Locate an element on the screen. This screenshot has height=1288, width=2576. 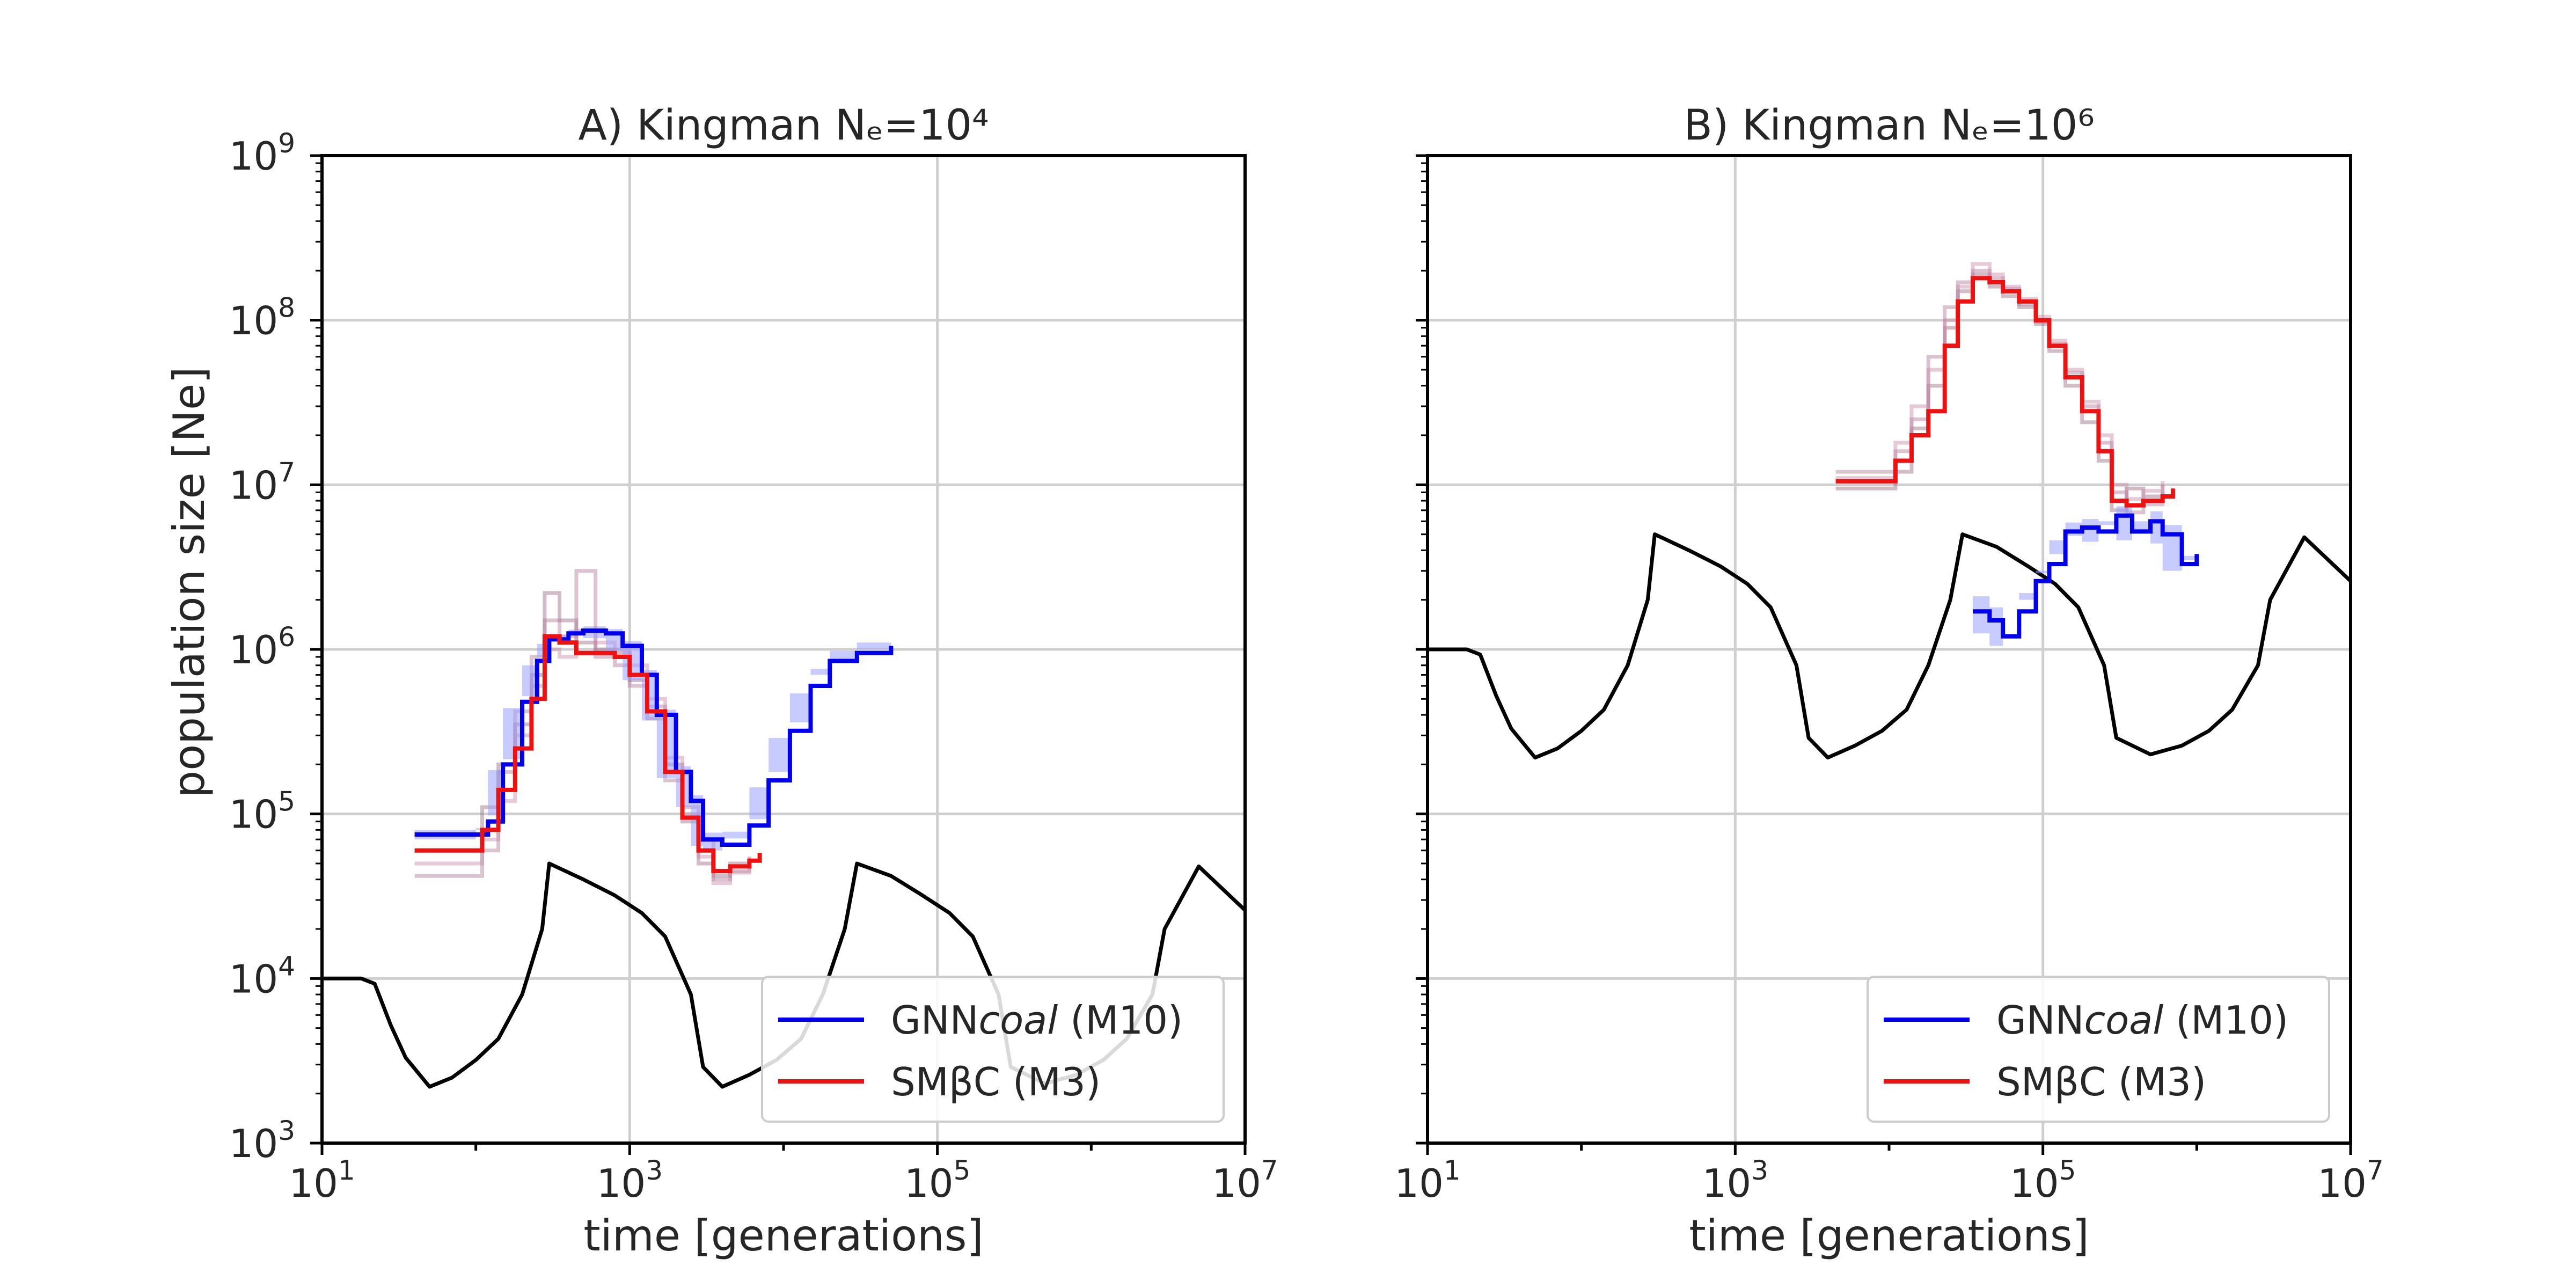
panel-a-legend-label: SMβC (M3) is located at coordinates (996, 1081).